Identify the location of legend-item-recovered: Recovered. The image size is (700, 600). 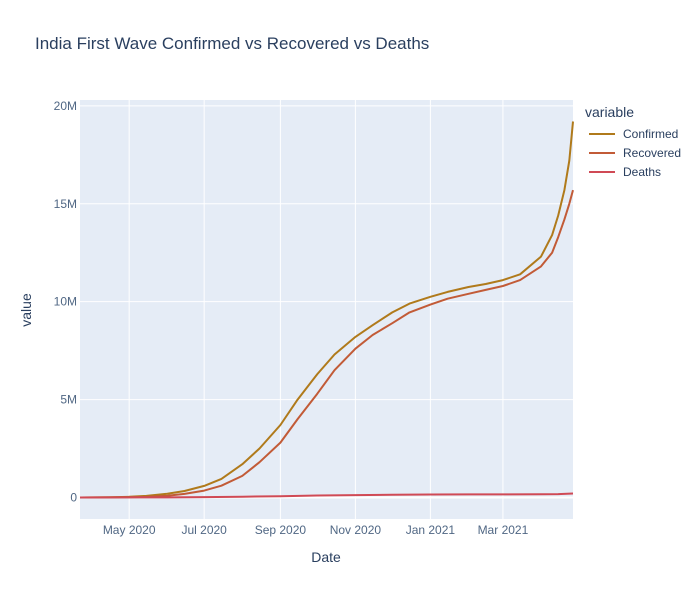
(635, 152).